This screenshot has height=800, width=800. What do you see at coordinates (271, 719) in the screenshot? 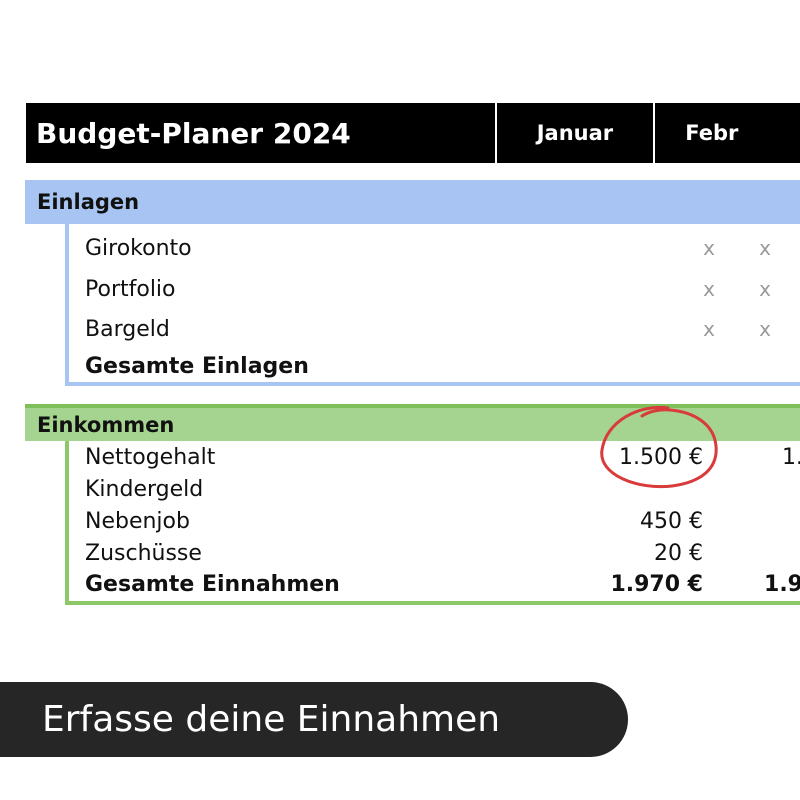
I see `caption-text: Erfasse deine Einnahmen` at bounding box center [271, 719].